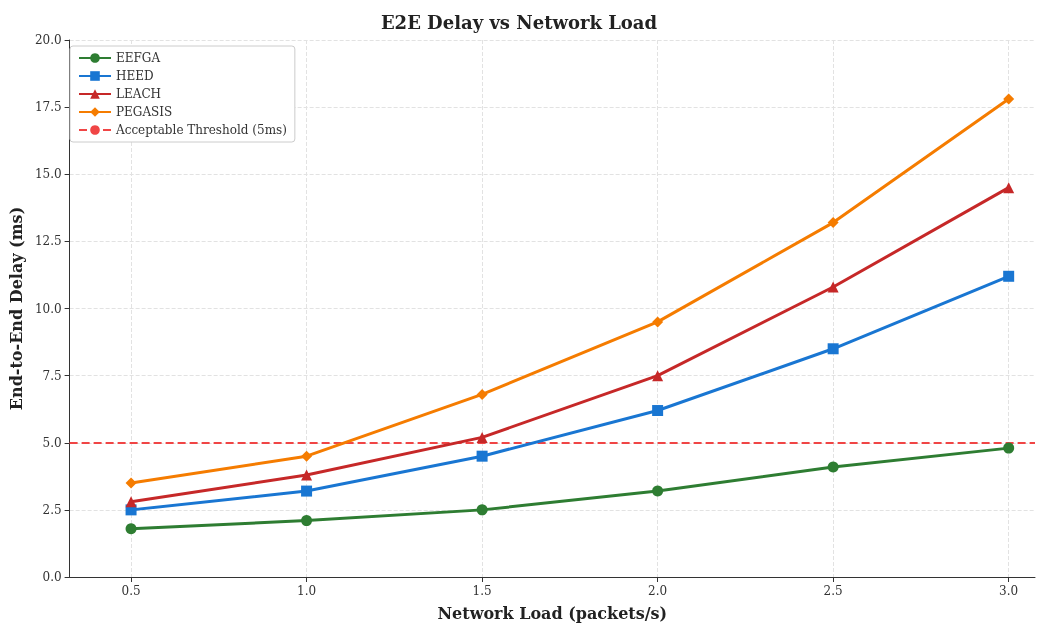  Describe the element at coordinates (16, 308) in the screenshot. I see `y-axis-title: End-to-End Delay (ms)` at that location.